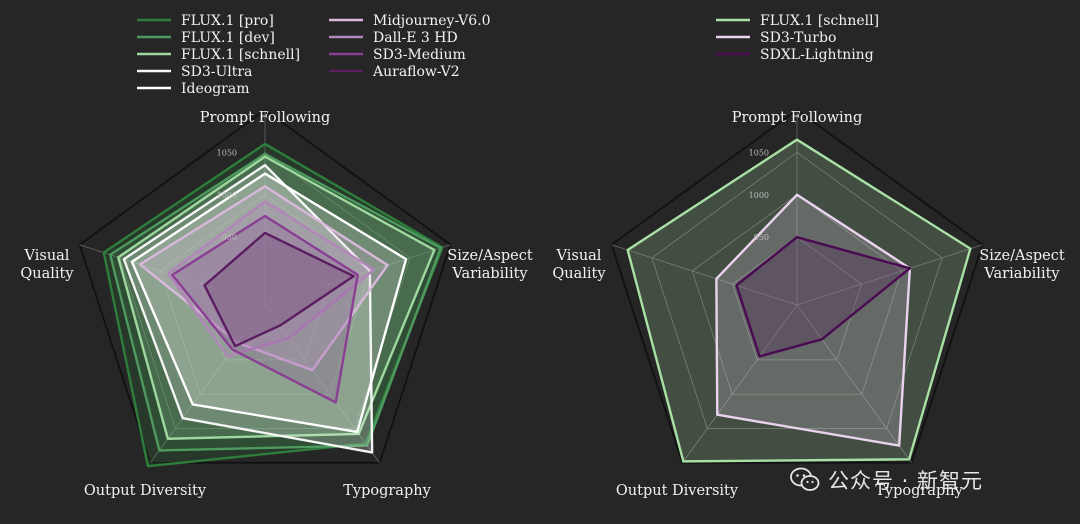 This screenshot has width=1080, height=524. Describe the element at coordinates (227, 21) in the screenshot. I see `legend-label-flux-1-pro: FLUX.1 [pro]` at that location.